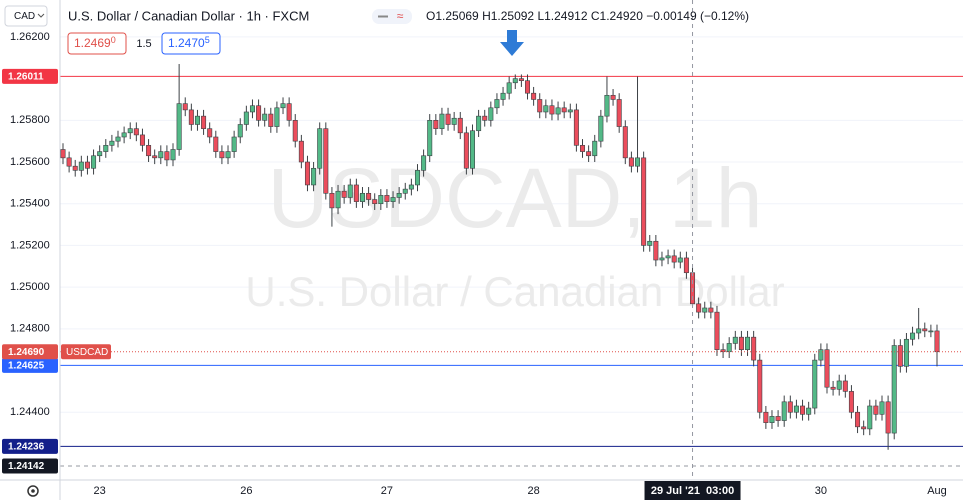 The height and width of the screenshot is (500, 963). I want to click on price-label: 1.24236, so click(26, 447).